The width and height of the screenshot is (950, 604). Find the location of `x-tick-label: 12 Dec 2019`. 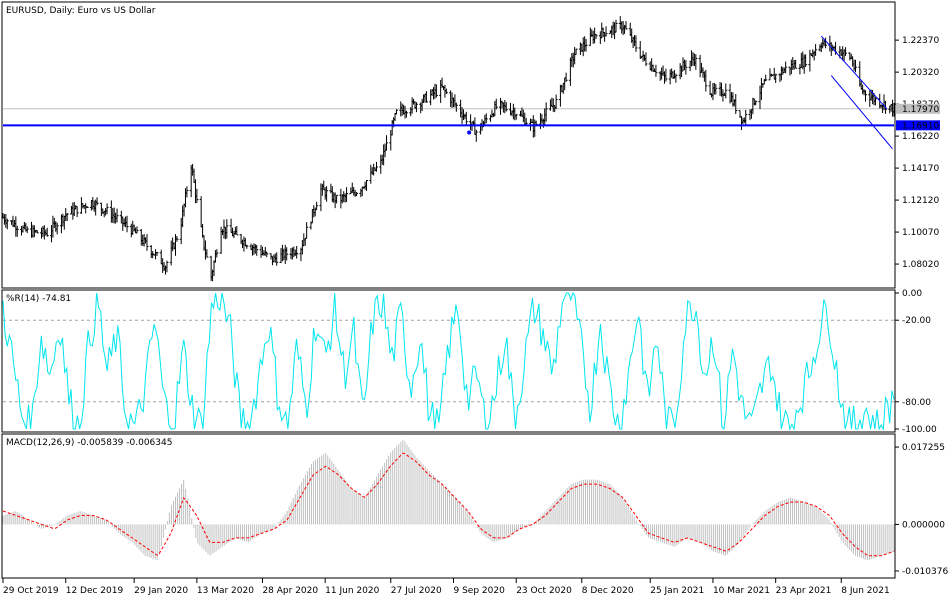

x-tick-label: 12 Dec 2019 is located at coordinates (95, 591).